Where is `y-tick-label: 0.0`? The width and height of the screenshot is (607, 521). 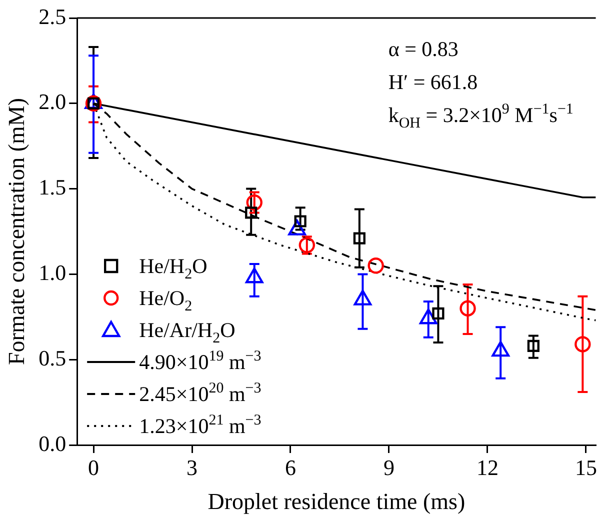 y-tick-label: 0.0 is located at coordinates (52, 443).